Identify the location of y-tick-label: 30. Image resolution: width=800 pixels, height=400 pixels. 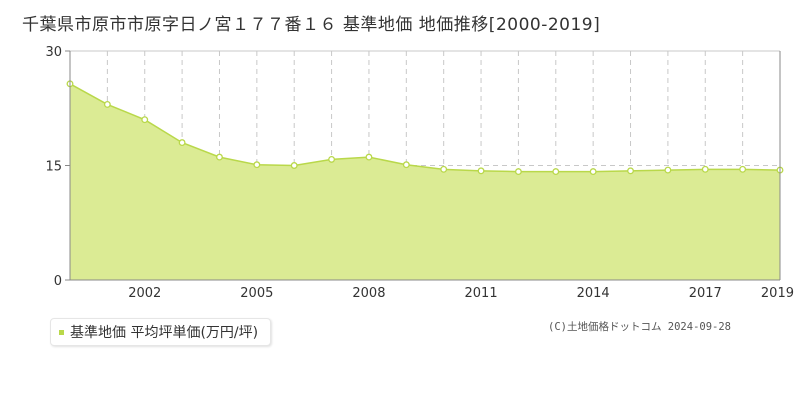
(53, 52).